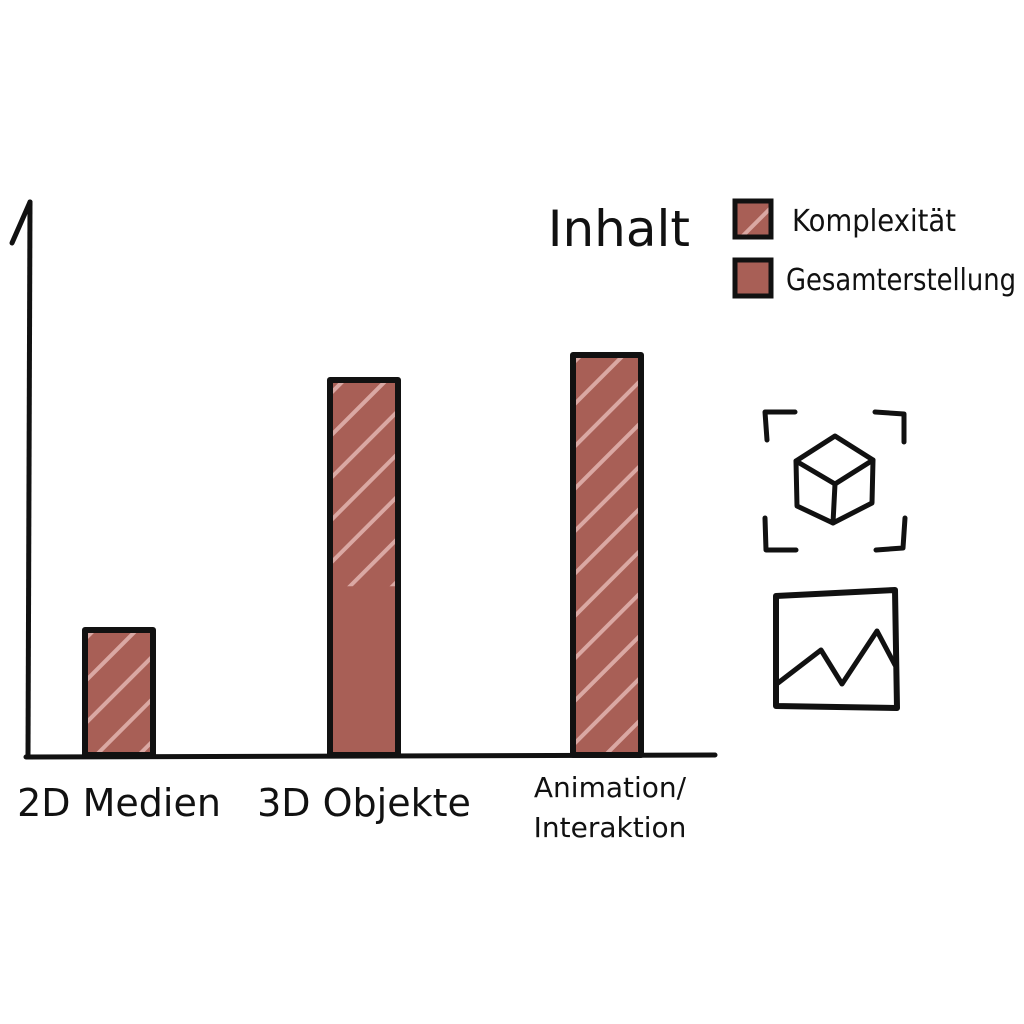  What do you see at coordinates (835, 481) in the screenshot?
I see `cube-ar-icon` at bounding box center [835, 481].